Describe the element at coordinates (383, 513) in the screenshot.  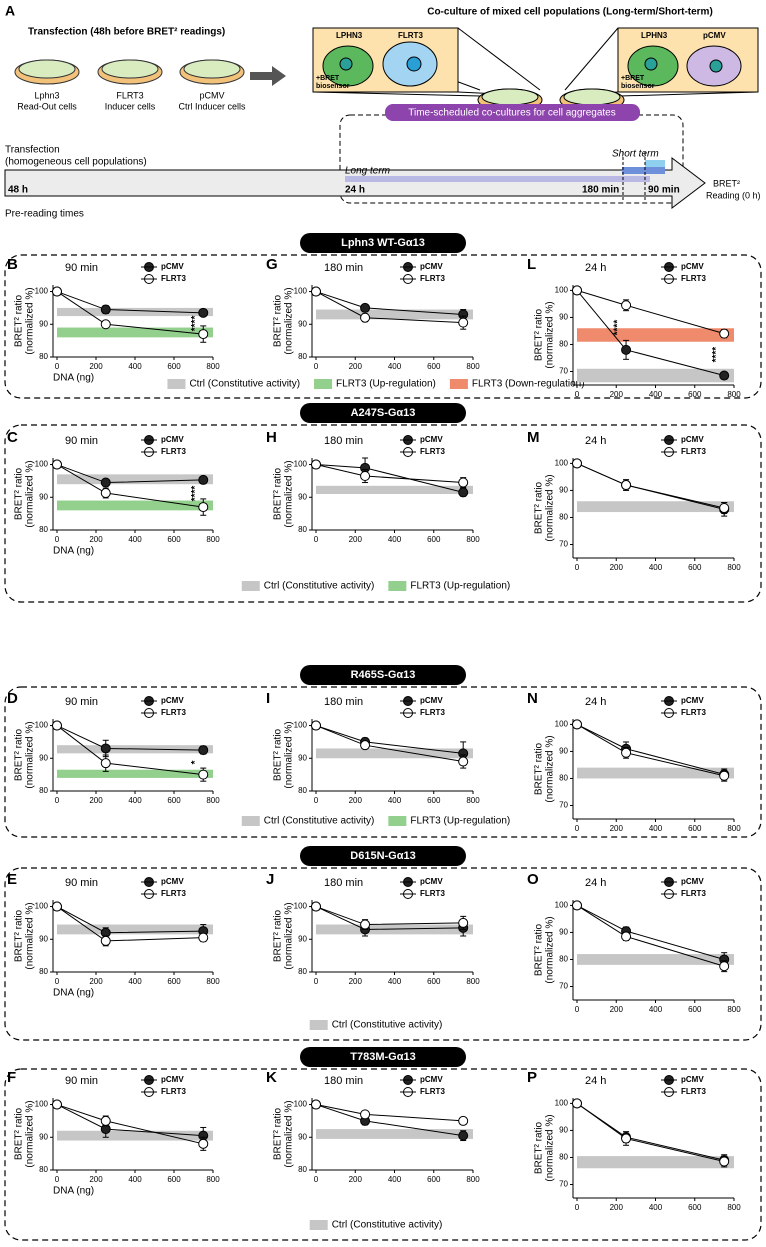
I see `group-box` at that location.